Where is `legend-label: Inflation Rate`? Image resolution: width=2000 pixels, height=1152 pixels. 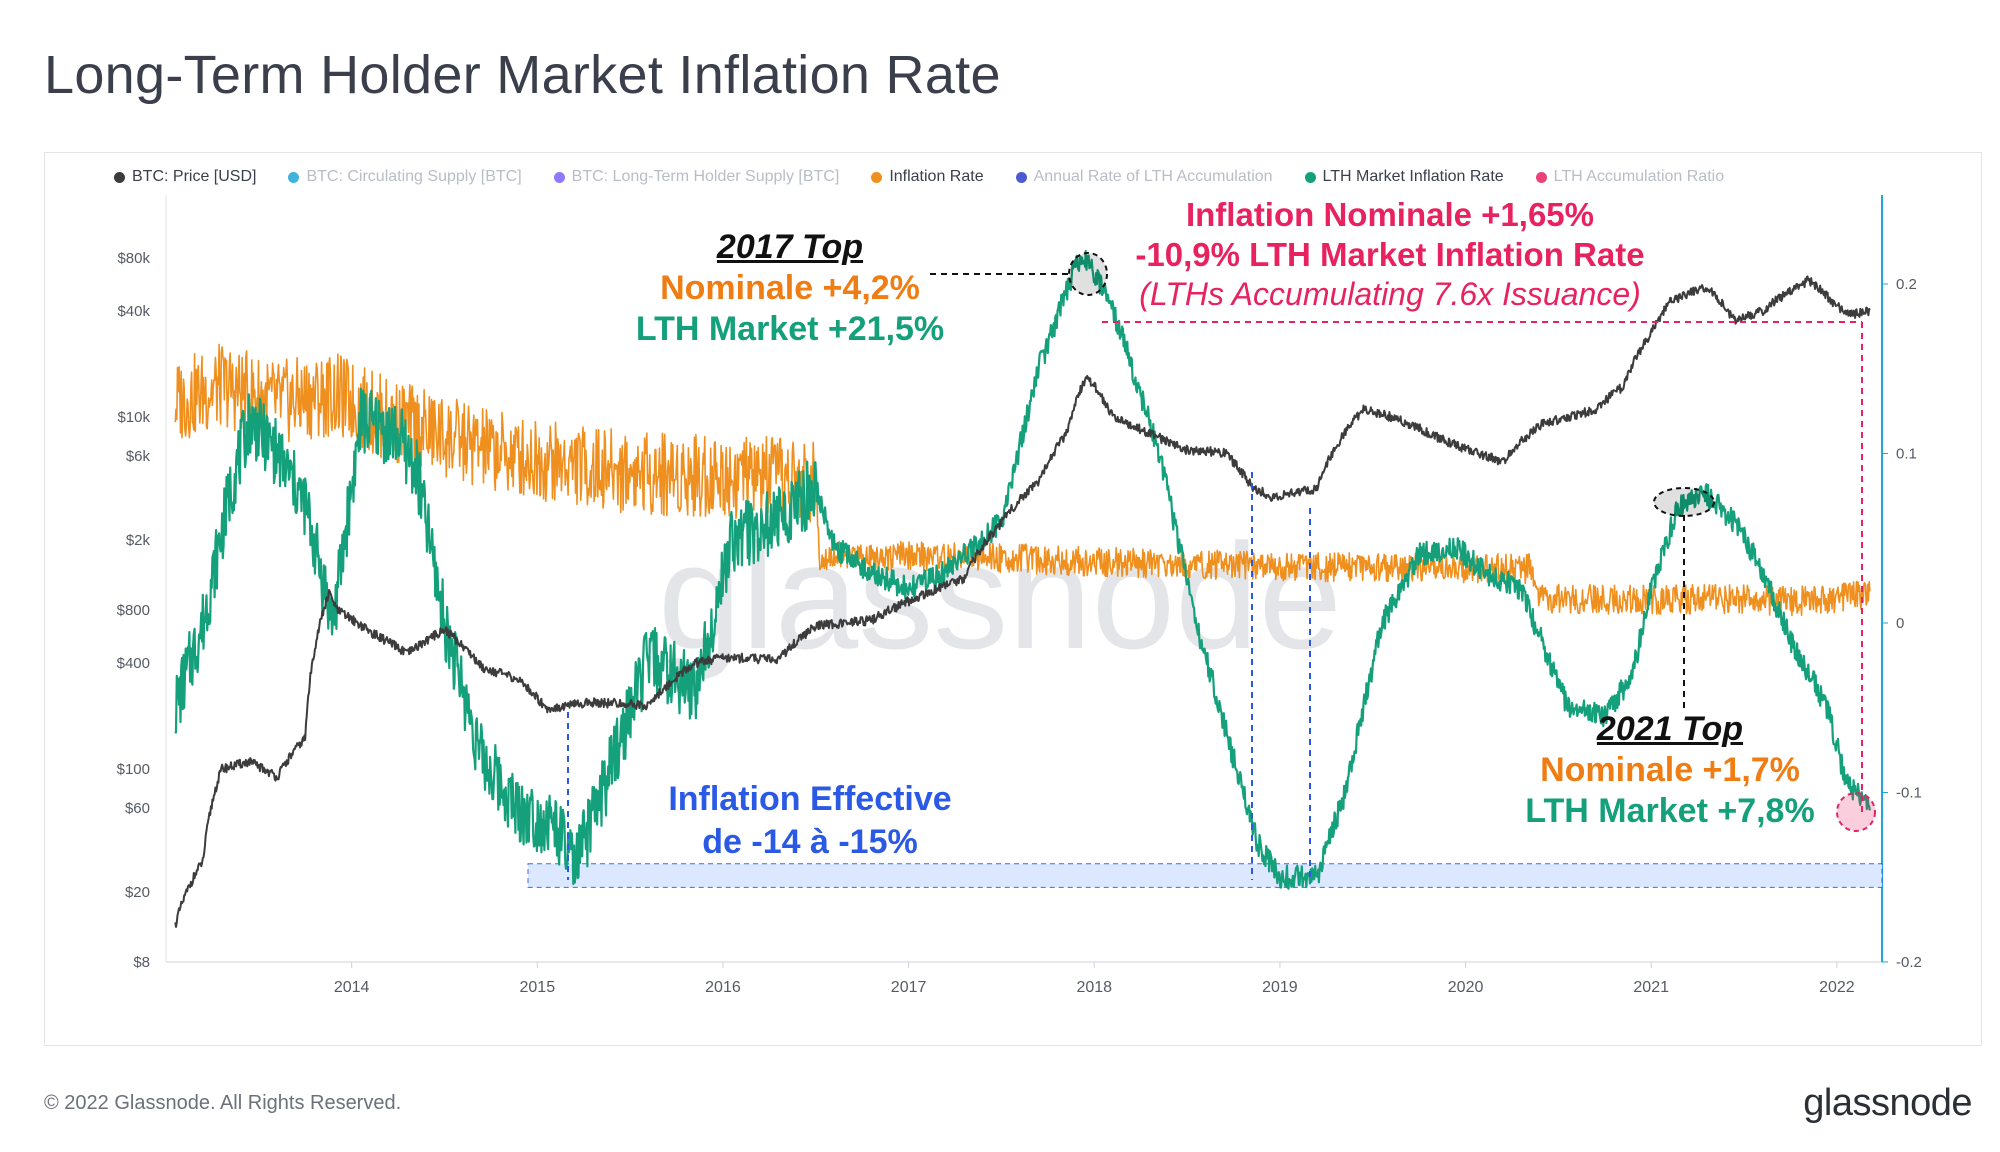 legend-label: Inflation Rate is located at coordinates (936, 176).